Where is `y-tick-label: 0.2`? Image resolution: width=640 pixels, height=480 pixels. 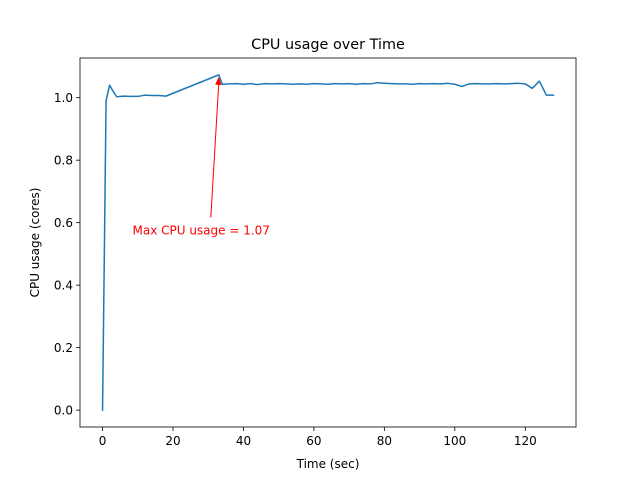
y-tick-label: 0.2 is located at coordinates (63, 348).